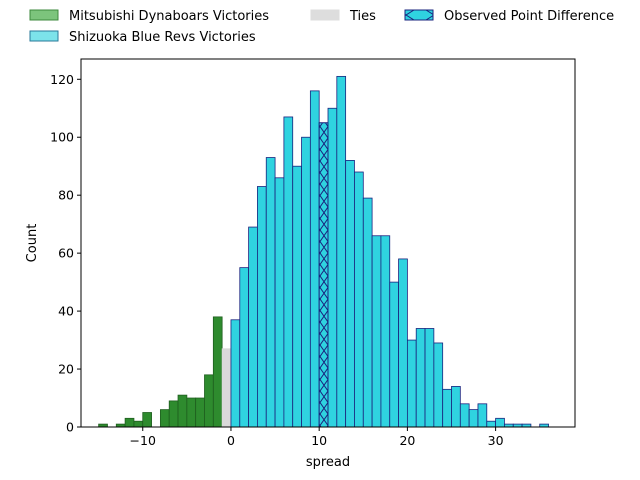 The image size is (640, 480). Describe the element at coordinates (231, 440) in the screenshot. I see `x-tick-label: 0` at that location.